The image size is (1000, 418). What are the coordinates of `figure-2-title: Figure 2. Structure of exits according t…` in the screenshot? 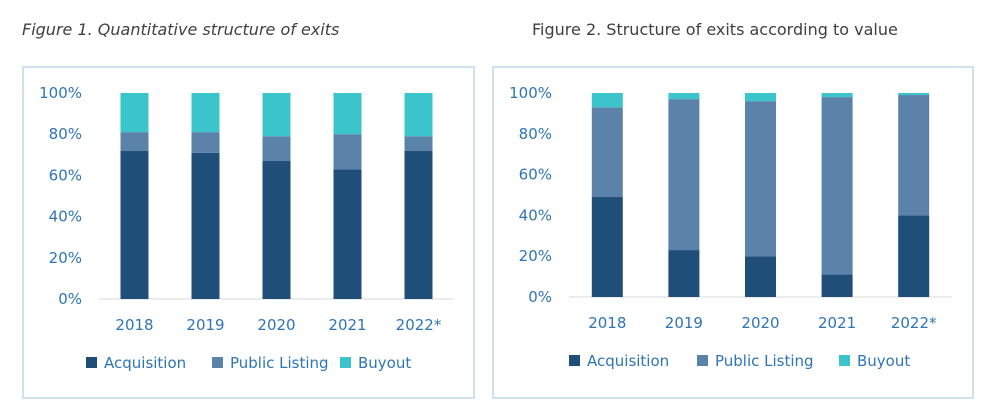 It's located at (715, 29).